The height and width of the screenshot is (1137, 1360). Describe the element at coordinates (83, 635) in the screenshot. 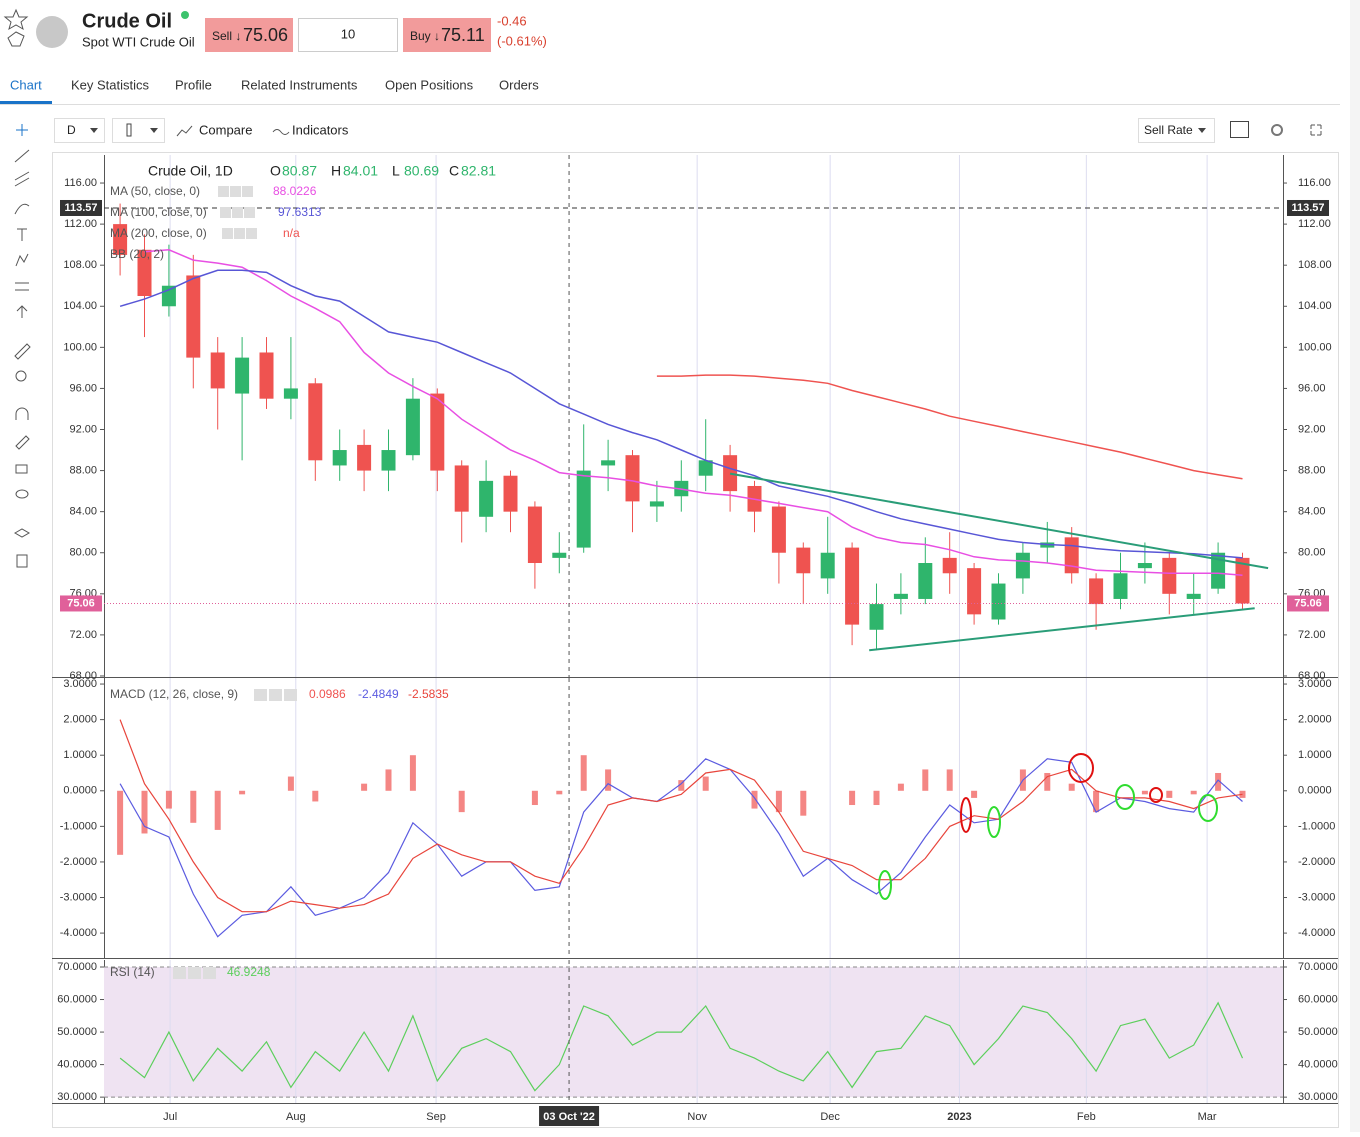

I see `y-tick-label: 72.00` at that location.